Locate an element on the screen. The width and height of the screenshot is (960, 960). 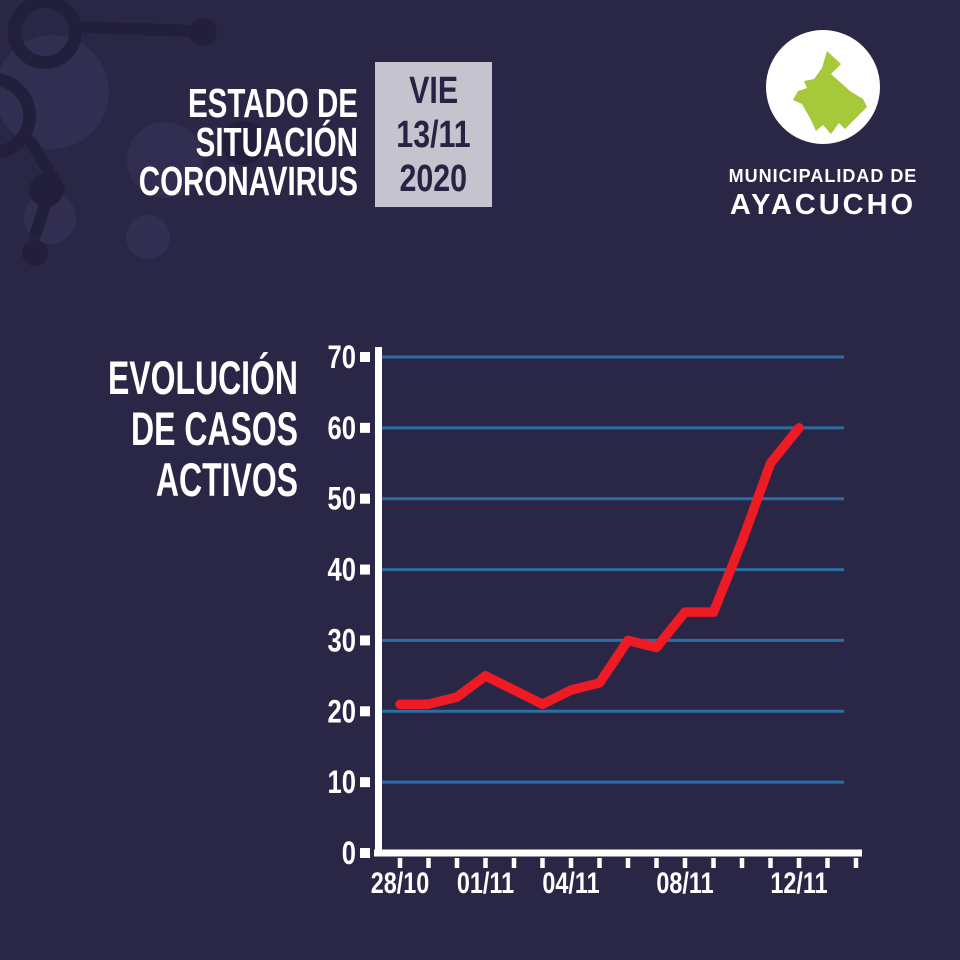
y-axis-label: 40 is located at coordinates (342, 570).